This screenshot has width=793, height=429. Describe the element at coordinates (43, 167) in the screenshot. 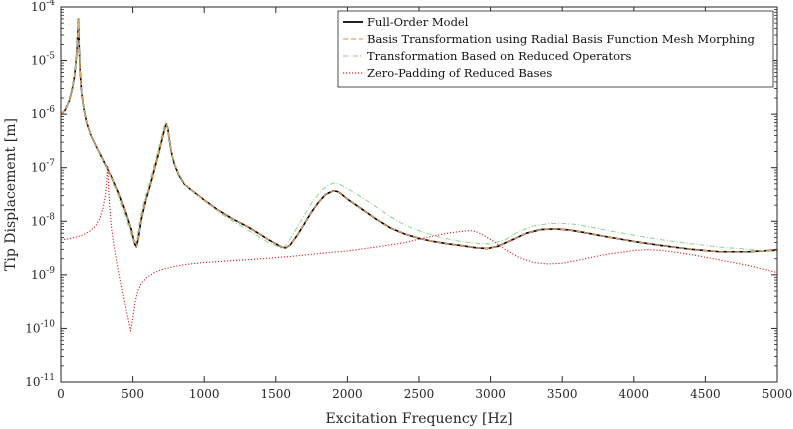

I see `y-tick-label: 10⁻⁷` at that location.